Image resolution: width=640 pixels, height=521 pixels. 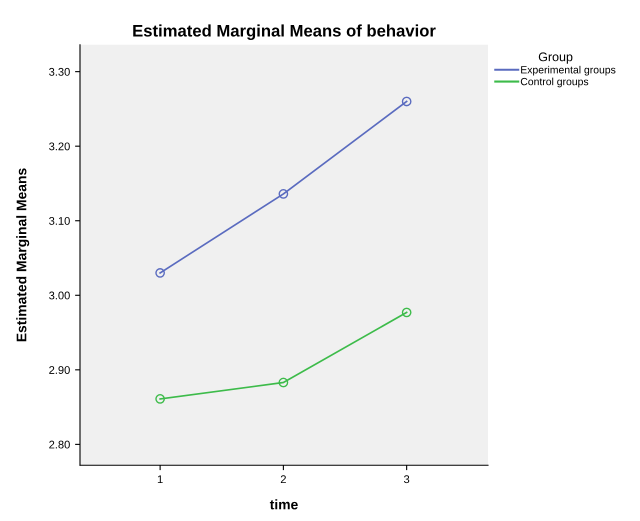 I want to click on y-tick-label: 2.80, so click(x=59, y=444).